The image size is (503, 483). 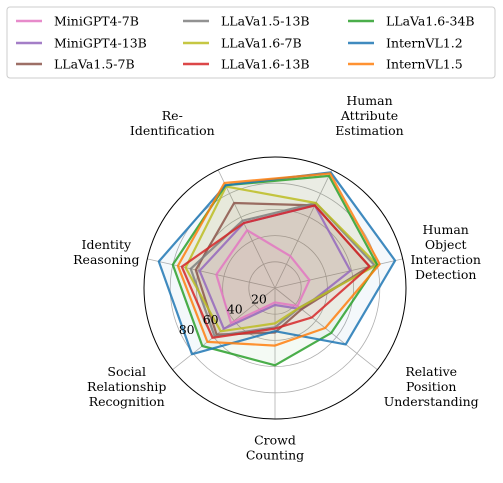 I want to click on r-tick-label: 60, so click(x=211, y=319).